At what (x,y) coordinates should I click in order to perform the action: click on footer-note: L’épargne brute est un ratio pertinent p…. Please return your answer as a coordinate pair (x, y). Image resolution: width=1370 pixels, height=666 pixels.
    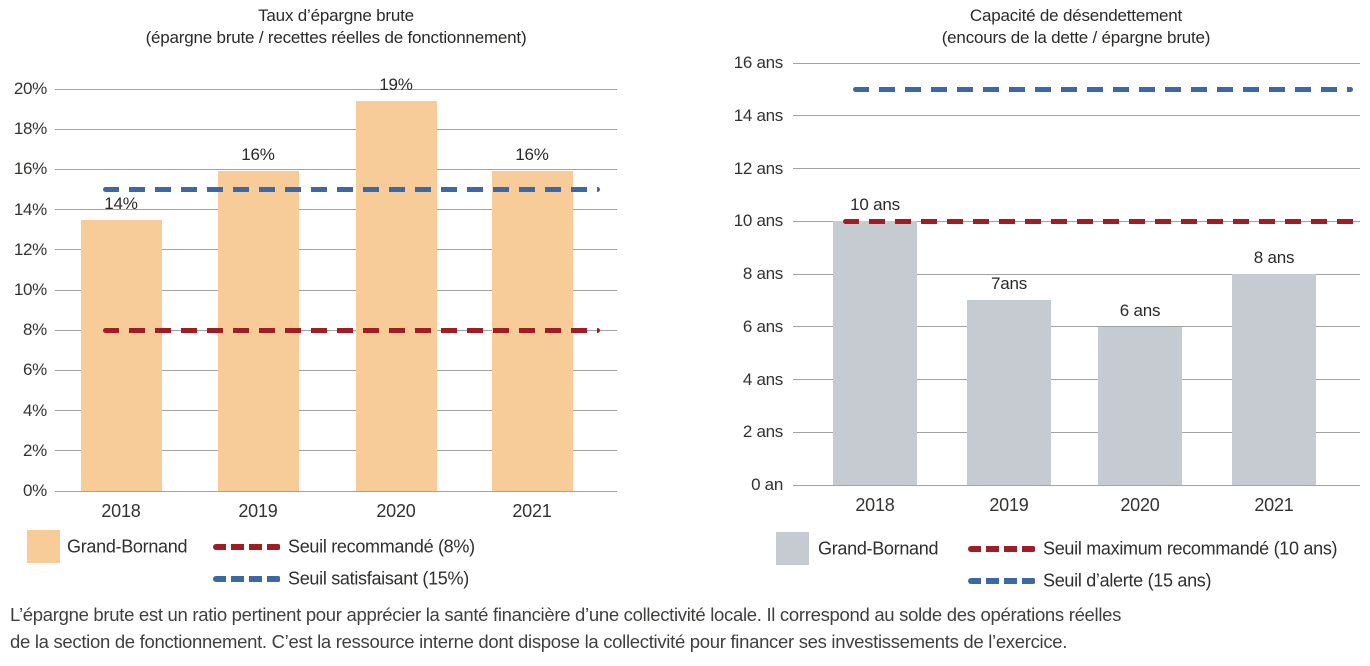
    Looking at the image, I should click on (565, 628).